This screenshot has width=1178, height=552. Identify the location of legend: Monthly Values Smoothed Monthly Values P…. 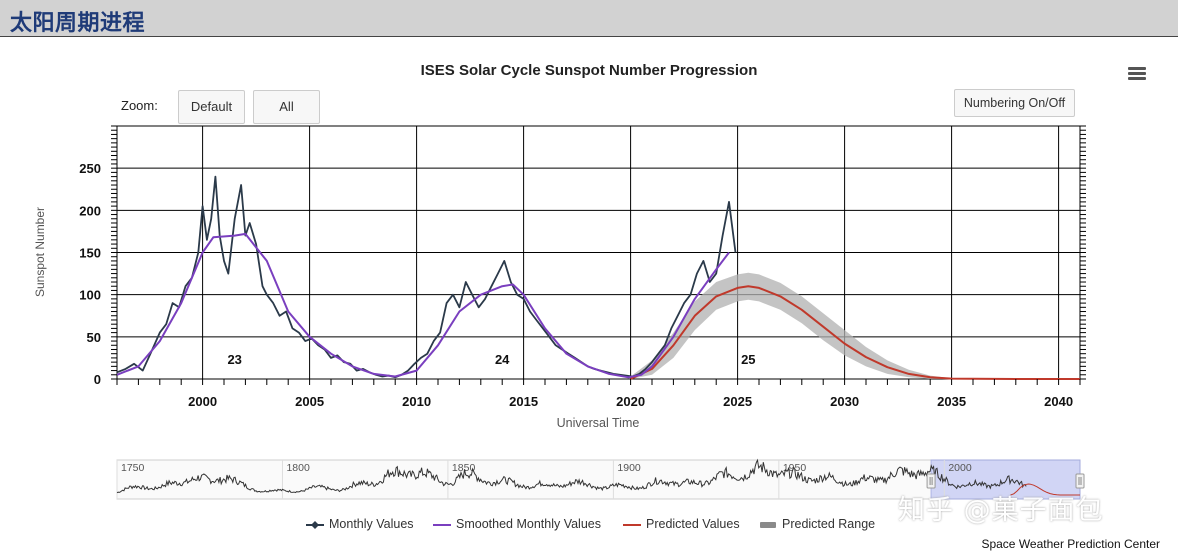
(589, 526).